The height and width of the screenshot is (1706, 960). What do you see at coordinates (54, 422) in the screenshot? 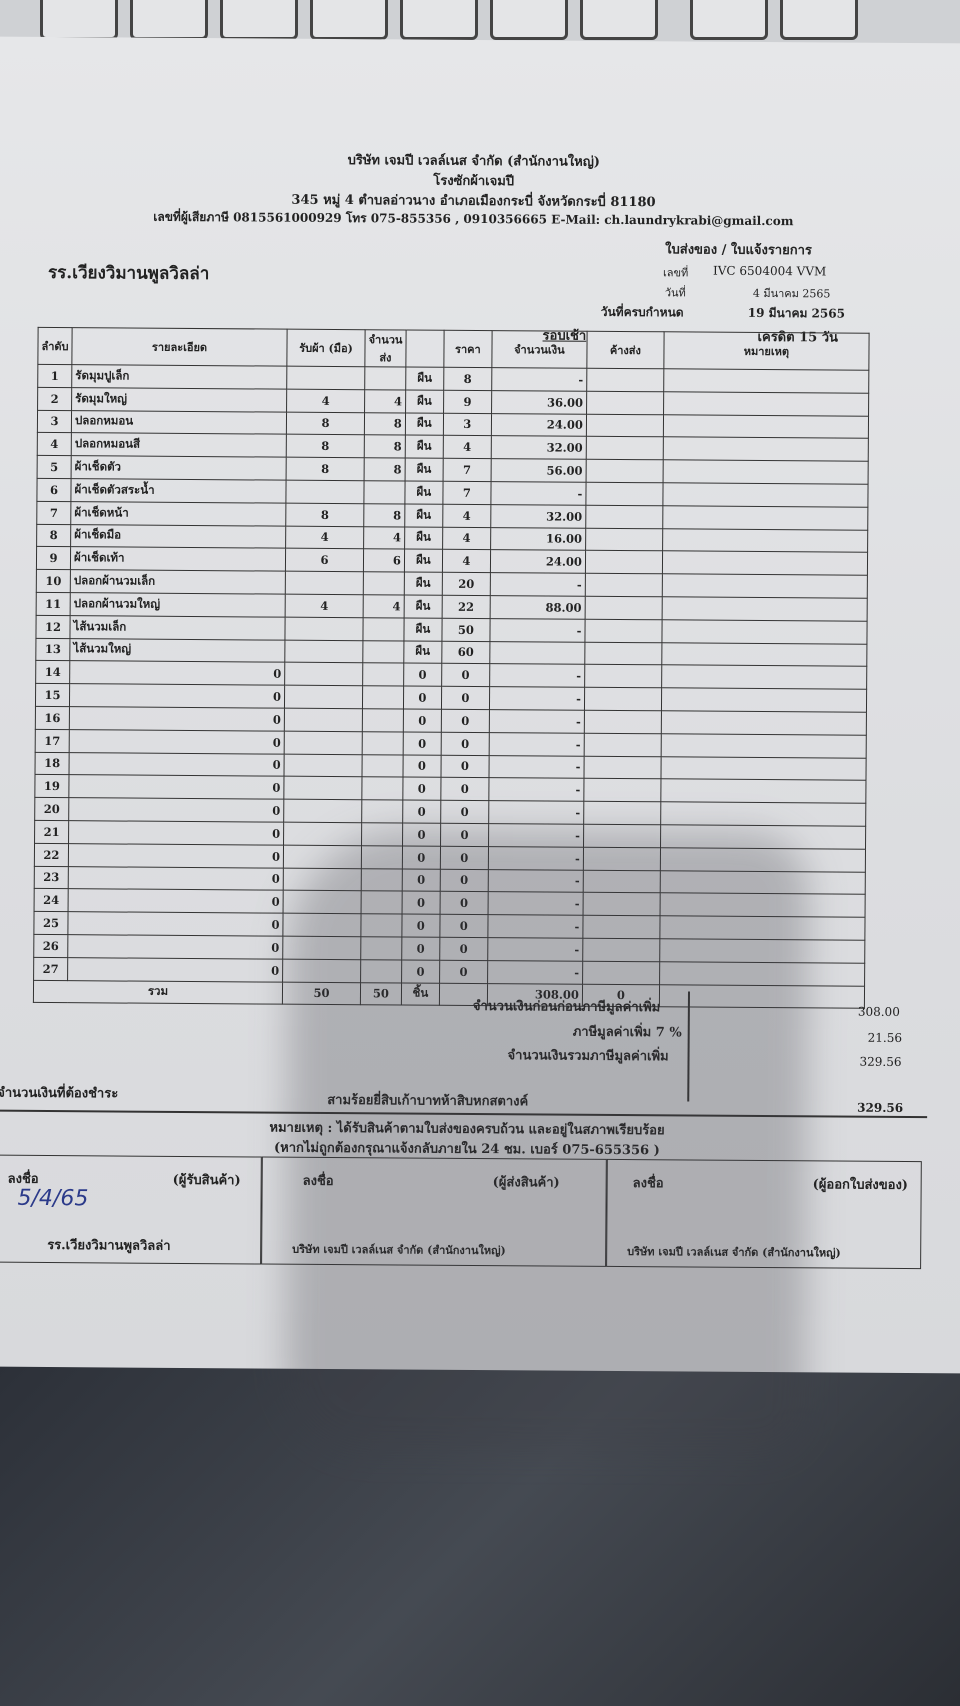
I see `row-number: 3` at bounding box center [54, 422].